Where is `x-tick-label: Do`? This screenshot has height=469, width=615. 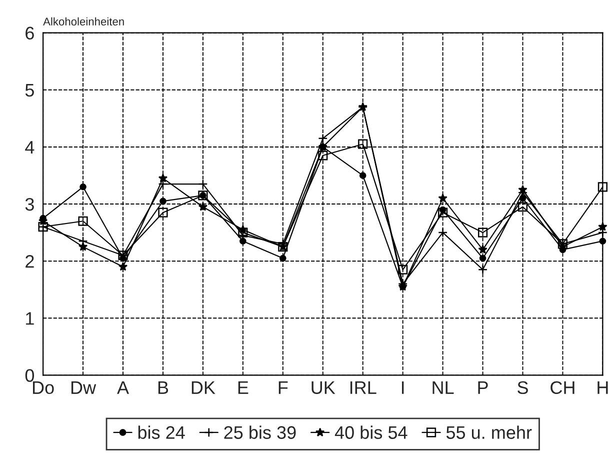 x-tick-label: Do is located at coordinates (43, 387).